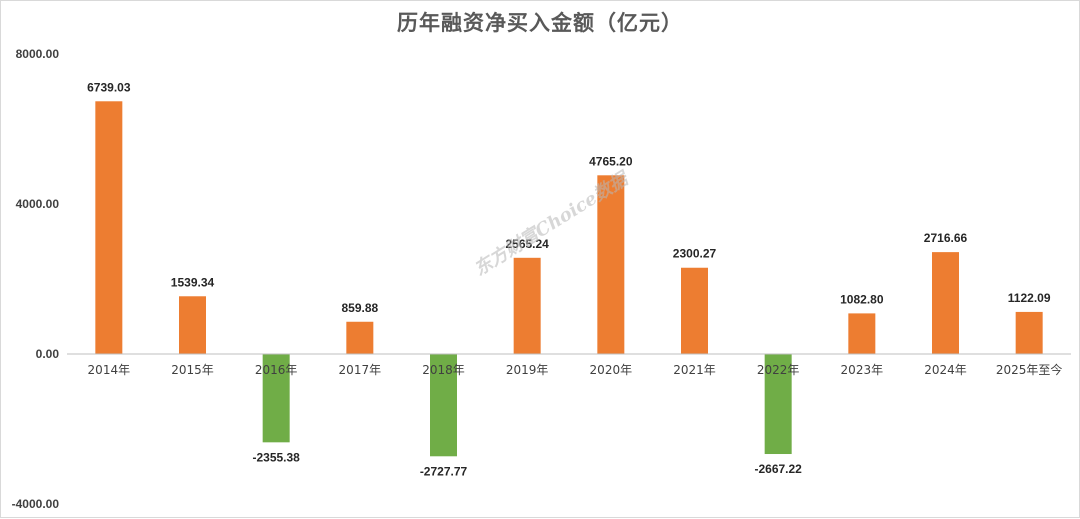 Image resolution: width=1080 pixels, height=519 pixels. What do you see at coordinates (109, 370) in the screenshot?
I see `x-tick-label: 2014年` at bounding box center [109, 370].